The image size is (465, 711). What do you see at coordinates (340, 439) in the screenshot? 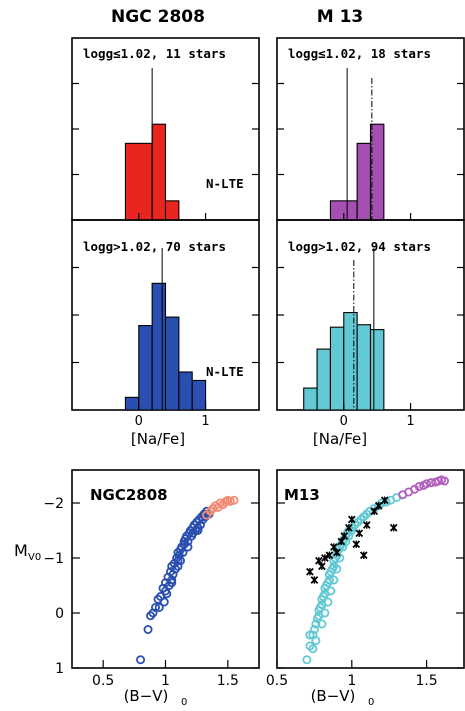
I see `xlabel-hist-m13: [Na/Fe]` at bounding box center [340, 439].